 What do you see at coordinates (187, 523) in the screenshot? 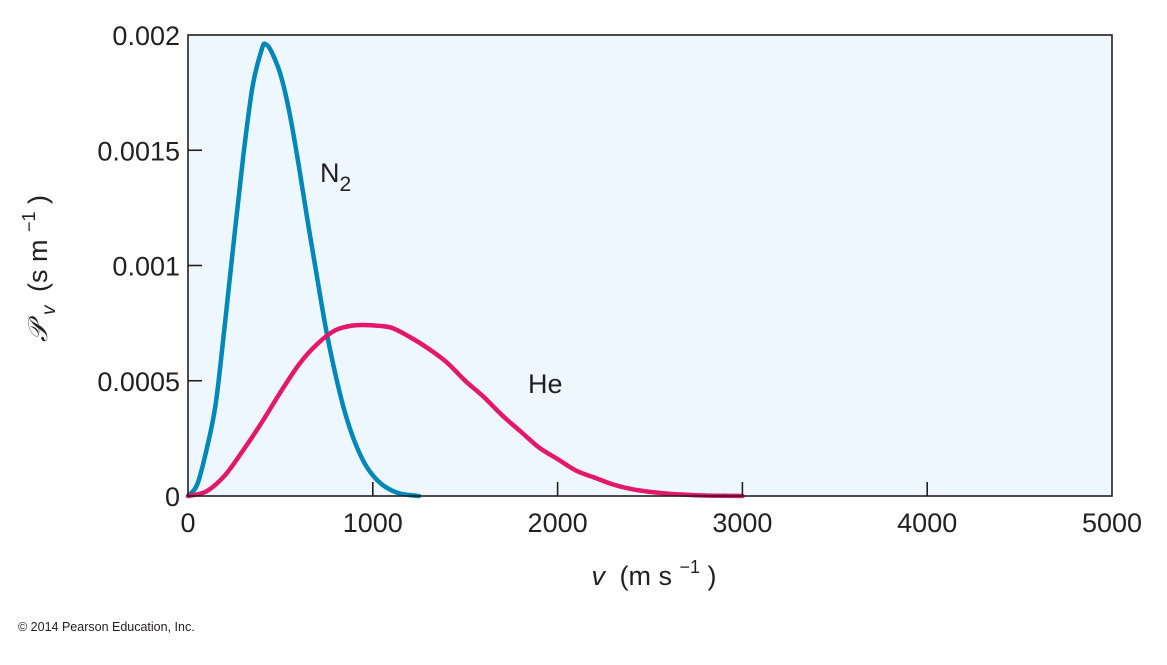
I see `x-tick-label: 0` at bounding box center [187, 523].